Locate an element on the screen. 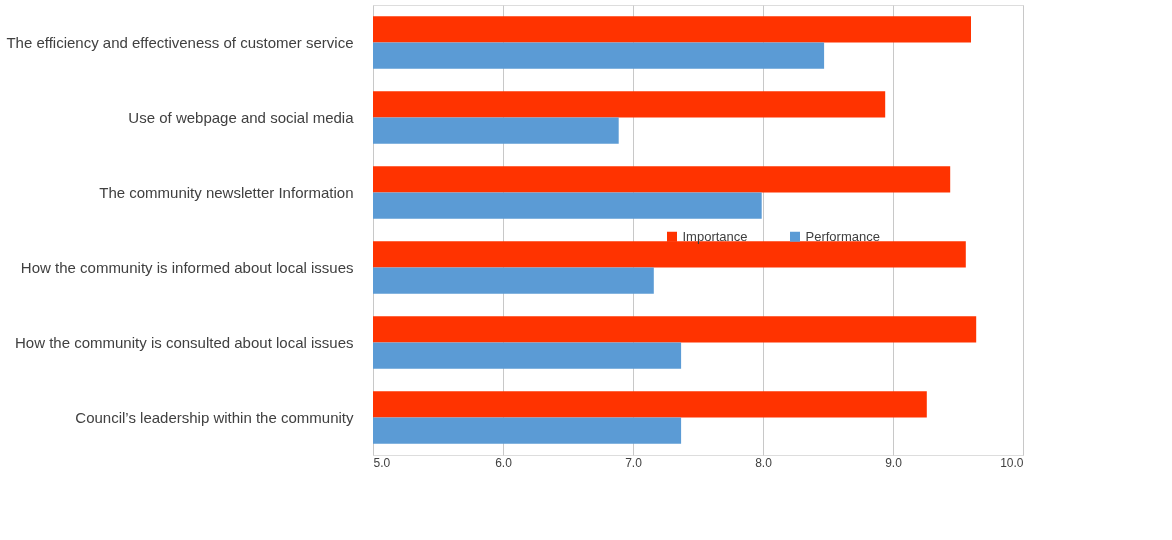  y-tick-label: Council’s leadership within the community is located at coordinates (214, 417).